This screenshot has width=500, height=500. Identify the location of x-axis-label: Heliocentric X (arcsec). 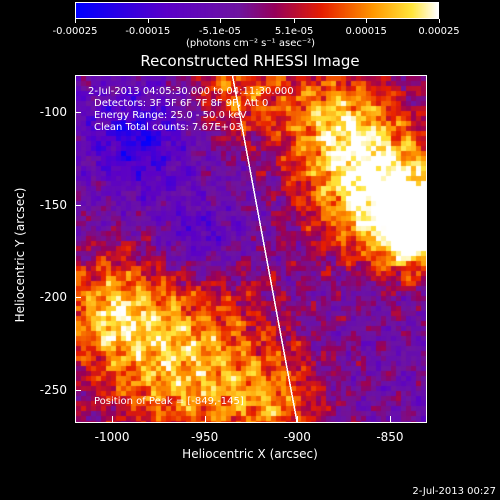
(250, 454).